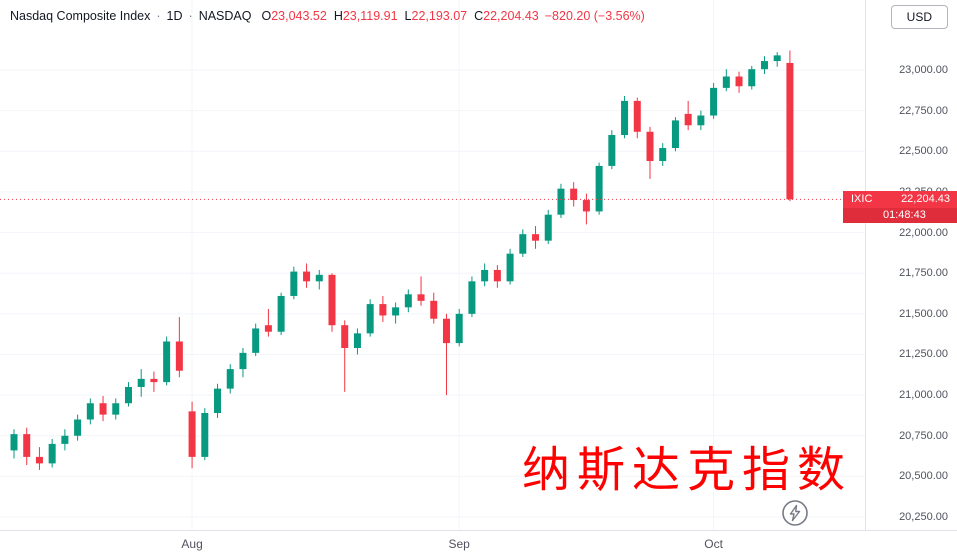  I want to click on price-axis-label: 21,250.00, so click(923, 354).